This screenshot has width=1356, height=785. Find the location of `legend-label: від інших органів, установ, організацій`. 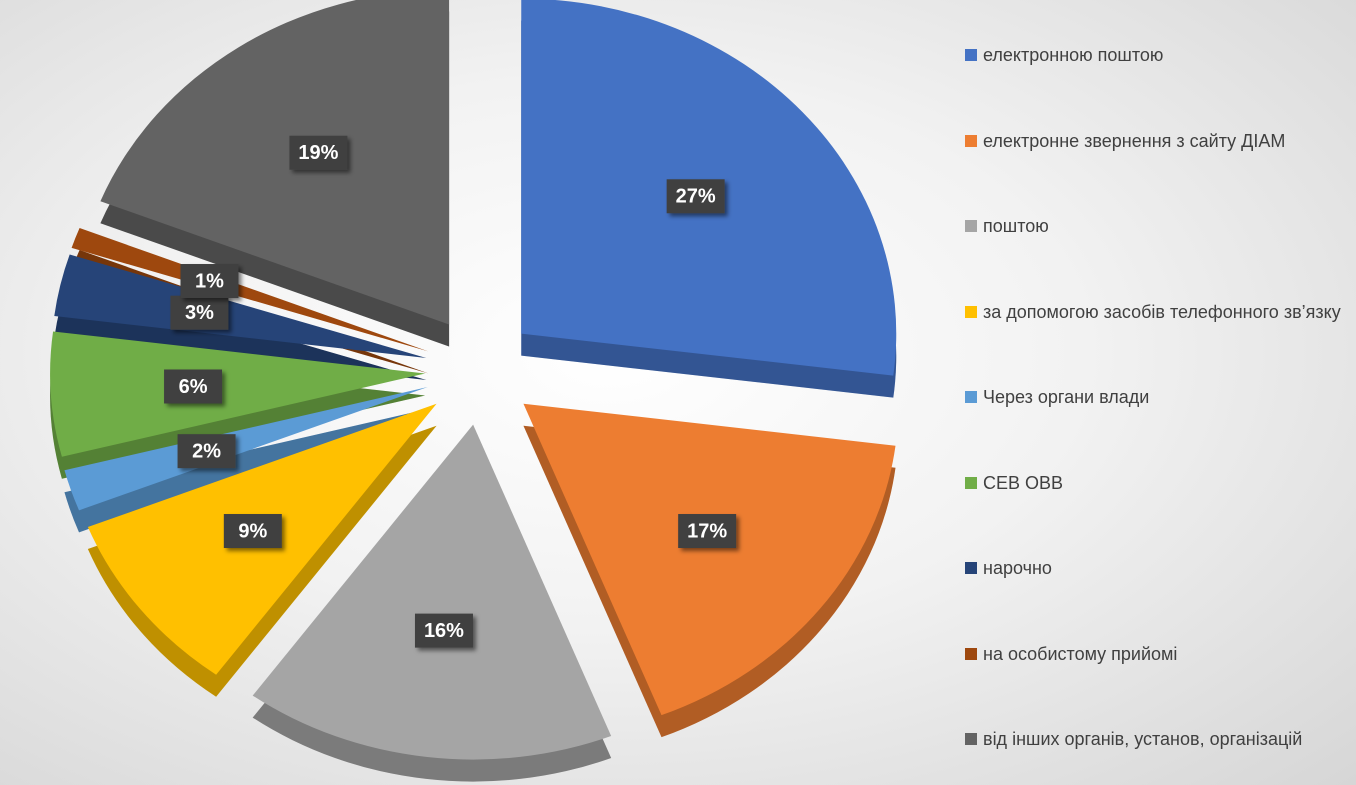

legend-label: від інших органів, установ, організацій is located at coordinates (1143, 739).